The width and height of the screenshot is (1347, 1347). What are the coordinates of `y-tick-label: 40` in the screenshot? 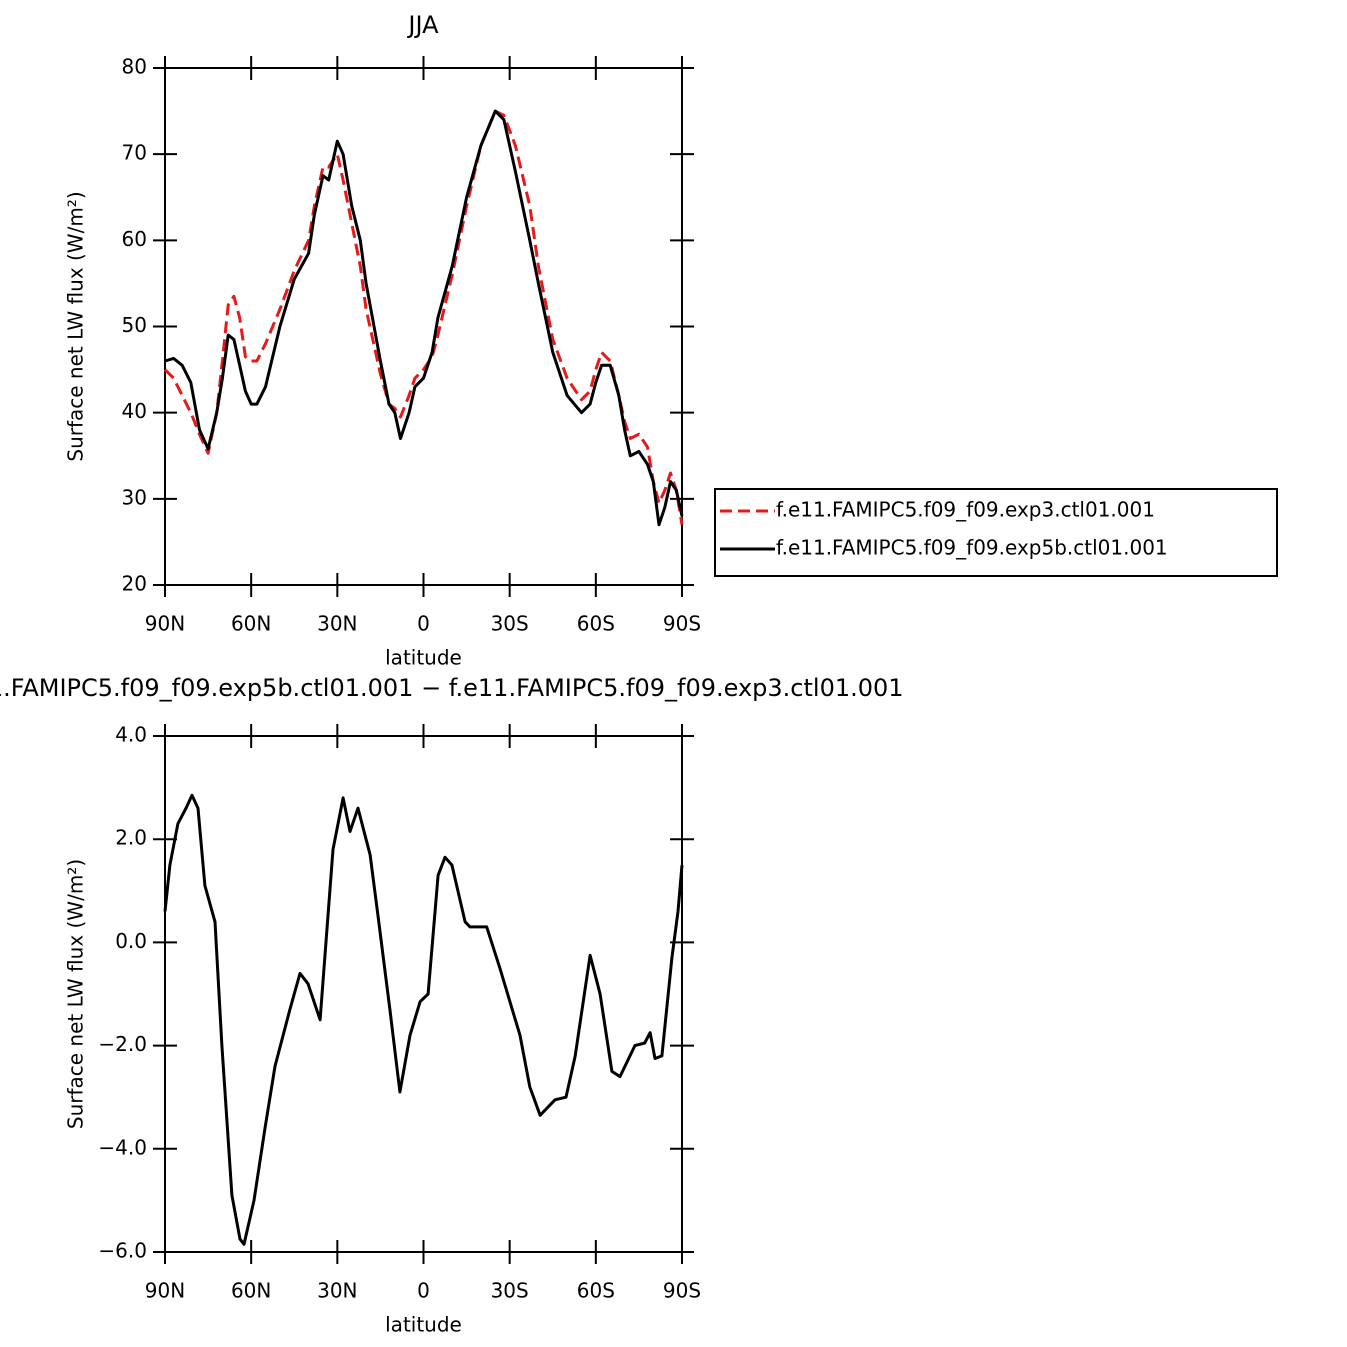 It's located at (134, 411).